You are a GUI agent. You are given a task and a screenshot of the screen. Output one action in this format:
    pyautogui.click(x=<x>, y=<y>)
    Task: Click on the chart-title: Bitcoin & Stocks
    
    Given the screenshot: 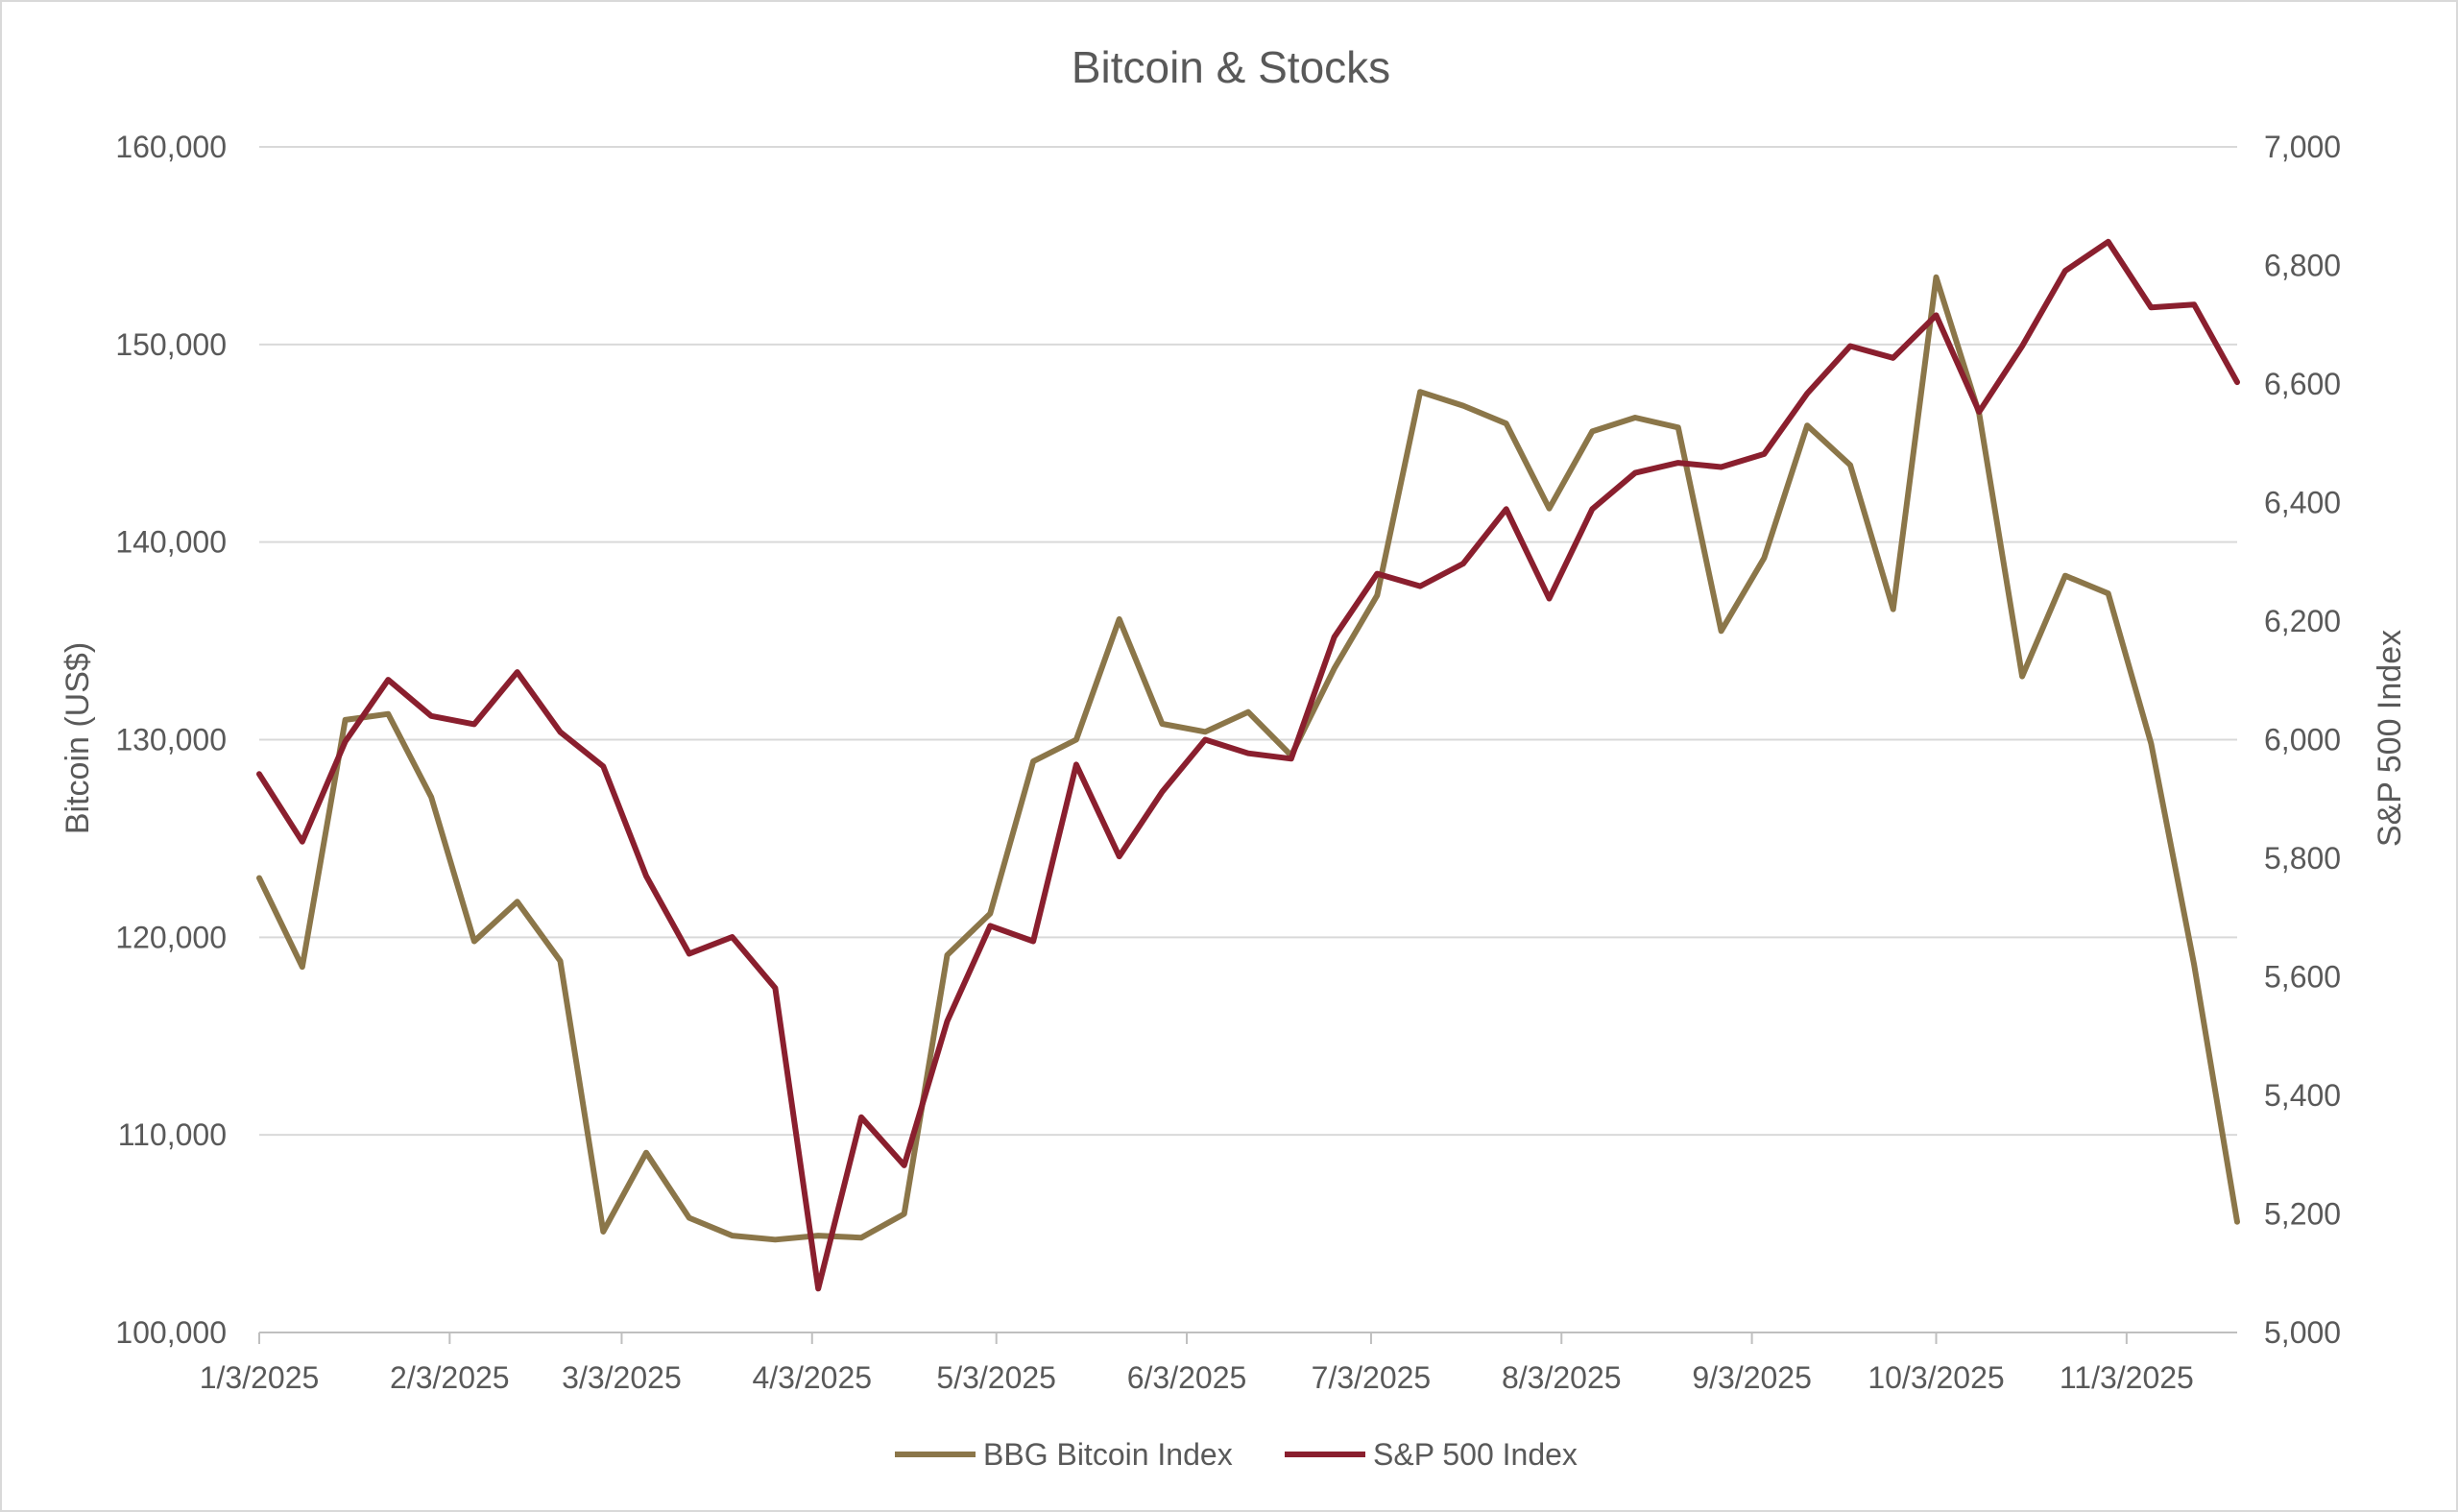 What is the action you would take?
    pyautogui.click(x=1231, y=67)
    